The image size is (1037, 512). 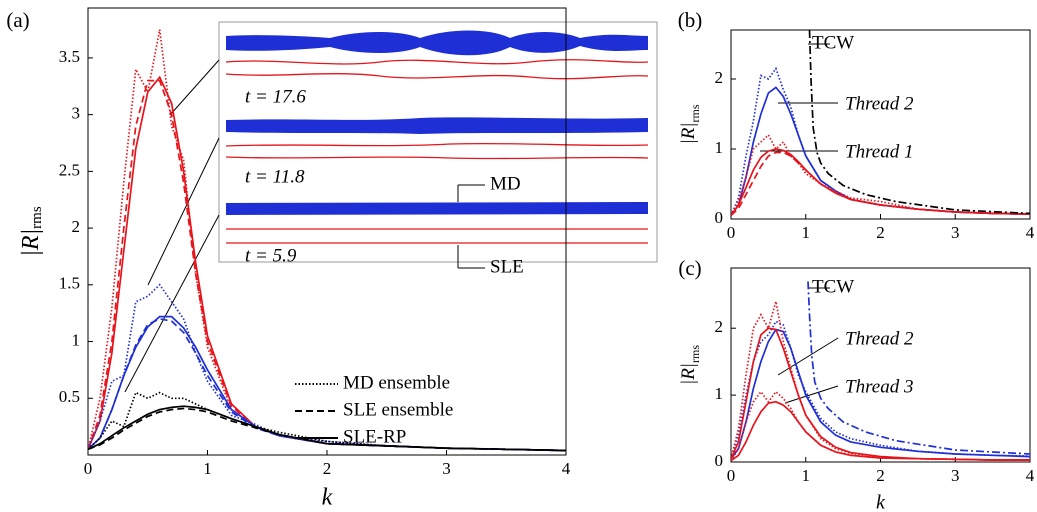 I want to click on annotation: t = 11.8, so click(x=275, y=176).